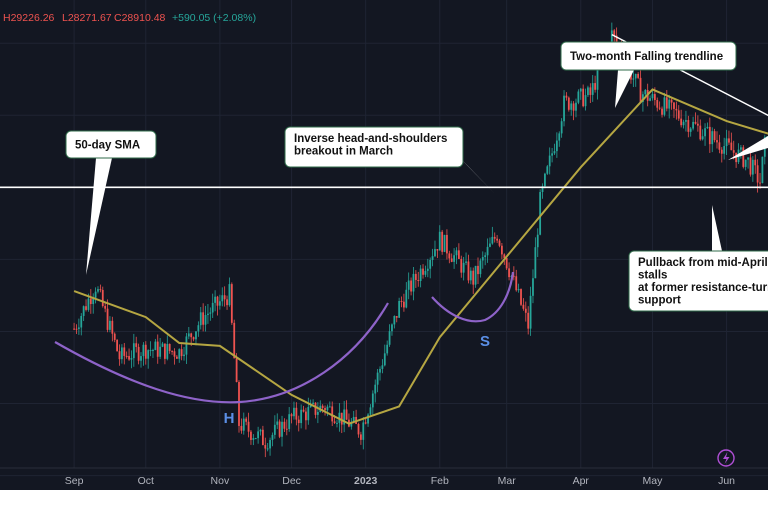 The height and width of the screenshot is (517, 768). I want to click on callout-box, so click(111, 144).